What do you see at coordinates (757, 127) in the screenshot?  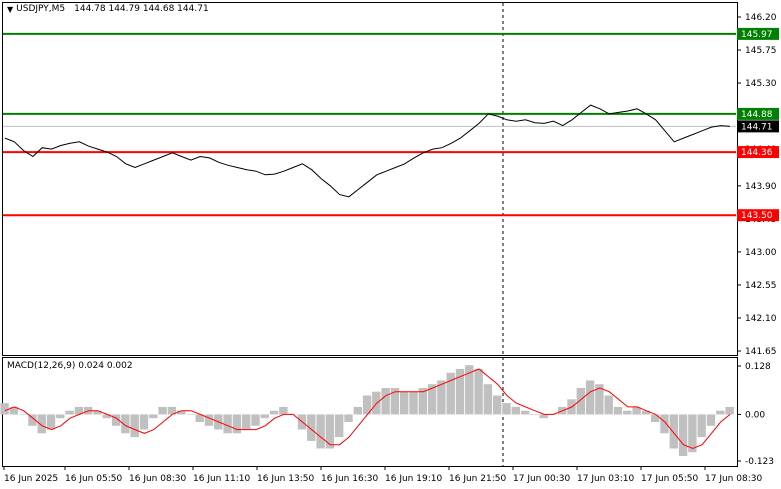 I see `current-price-label: 144.71` at bounding box center [757, 127].